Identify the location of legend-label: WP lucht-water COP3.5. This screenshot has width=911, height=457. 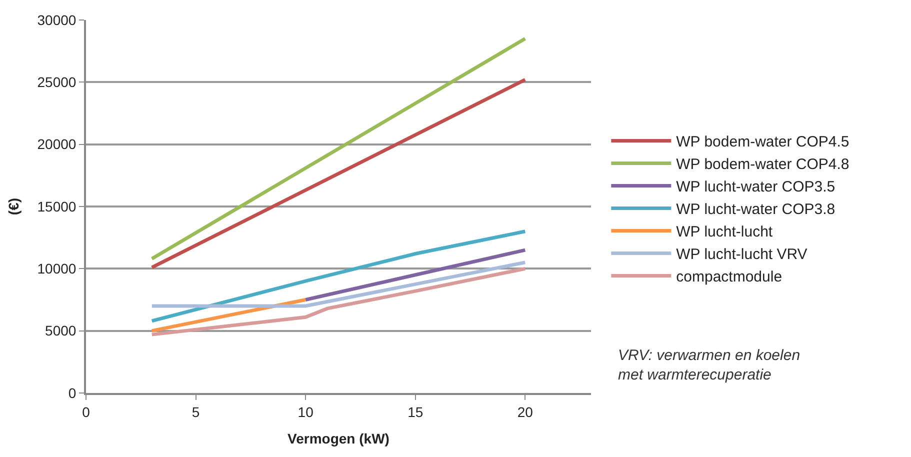
(756, 187).